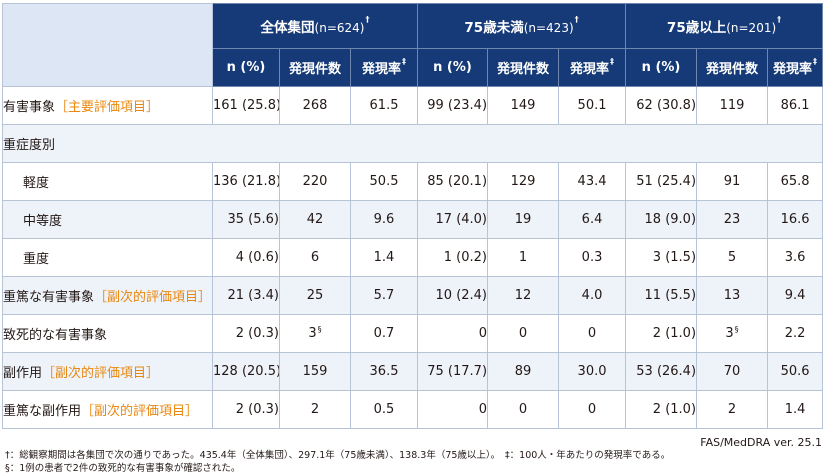 This screenshot has height=475, width=824. I want to click on cell-count: 25, so click(315, 295).